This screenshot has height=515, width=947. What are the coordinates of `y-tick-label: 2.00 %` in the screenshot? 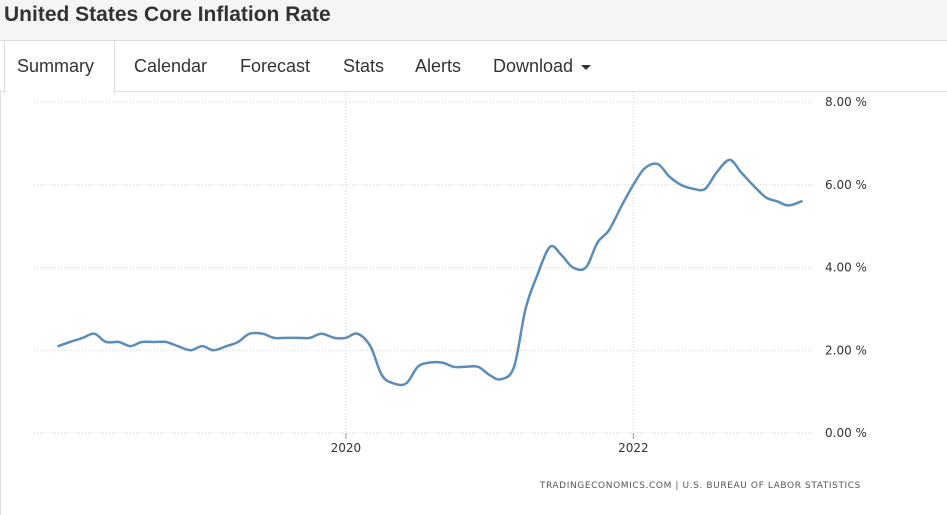 It's located at (846, 350).